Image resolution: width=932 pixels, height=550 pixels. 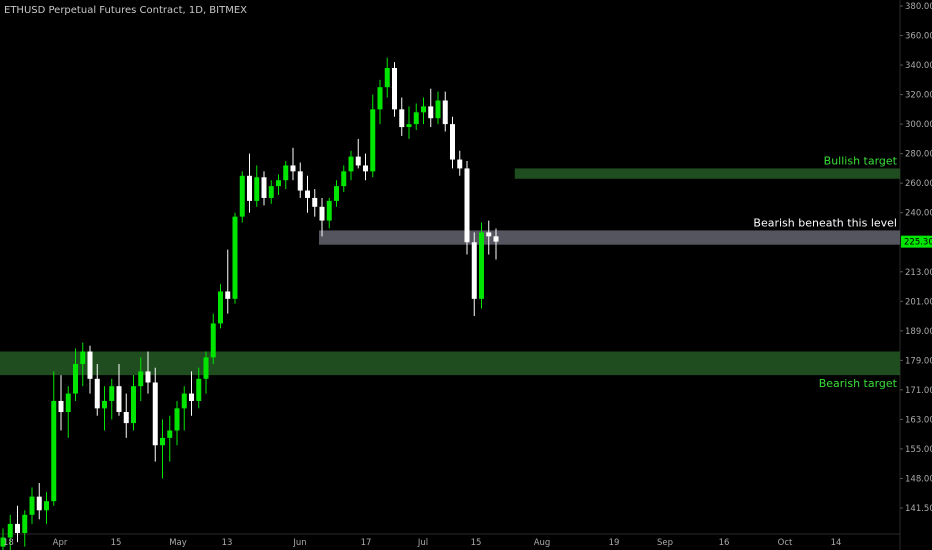 I want to click on x-tick-label: 13, so click(x=227, y=543).